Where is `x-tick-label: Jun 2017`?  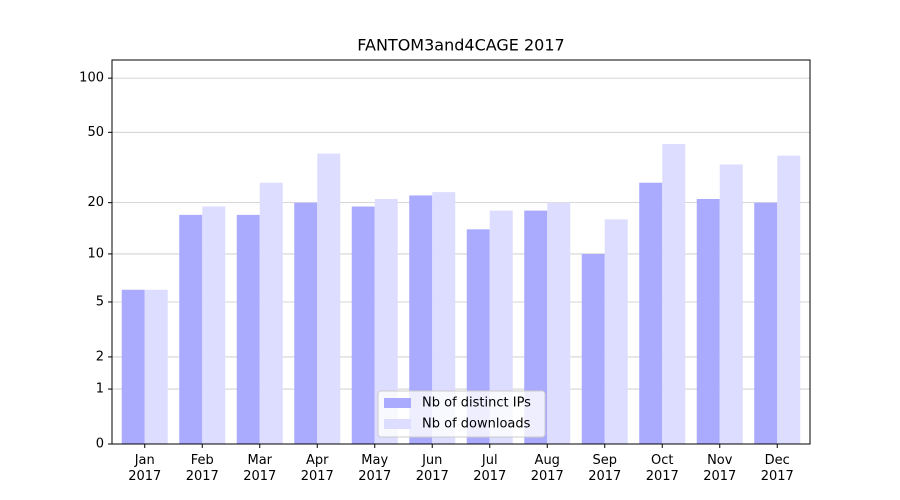
x-tick-label: Jun 2017 is located at coordinates (432, 468).